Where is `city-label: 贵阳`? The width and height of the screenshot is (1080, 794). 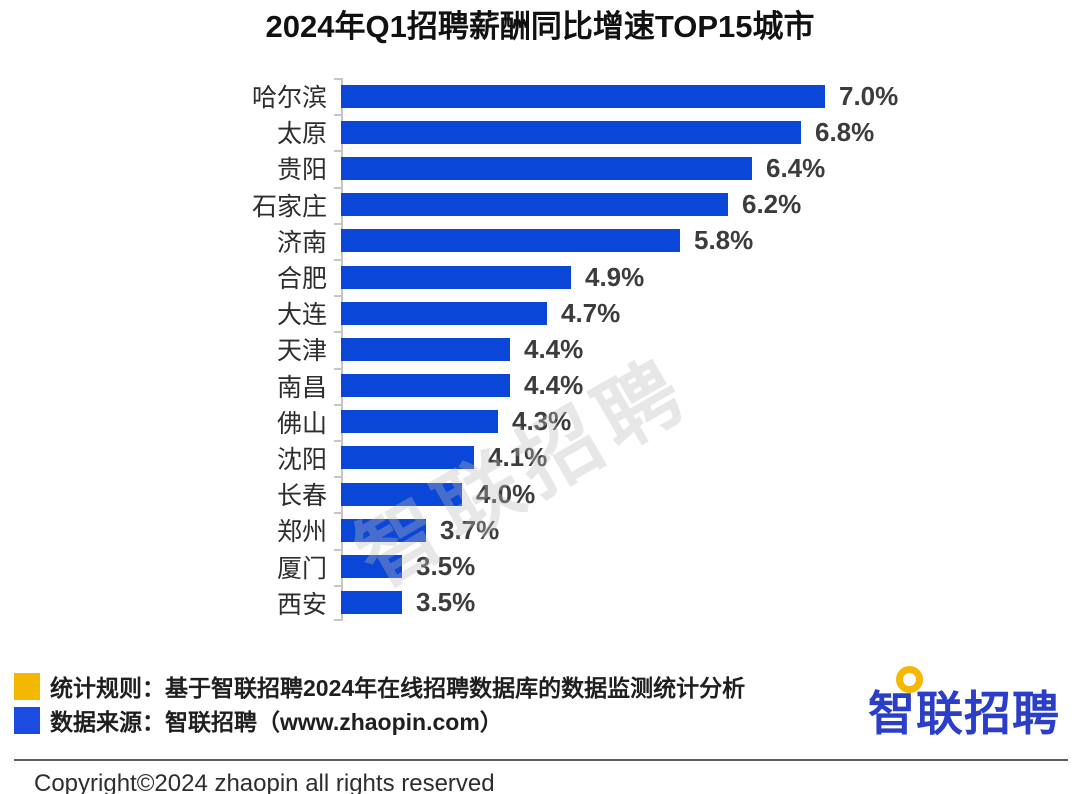
city-label: 贵阳 is located at coordinates (301, 170).